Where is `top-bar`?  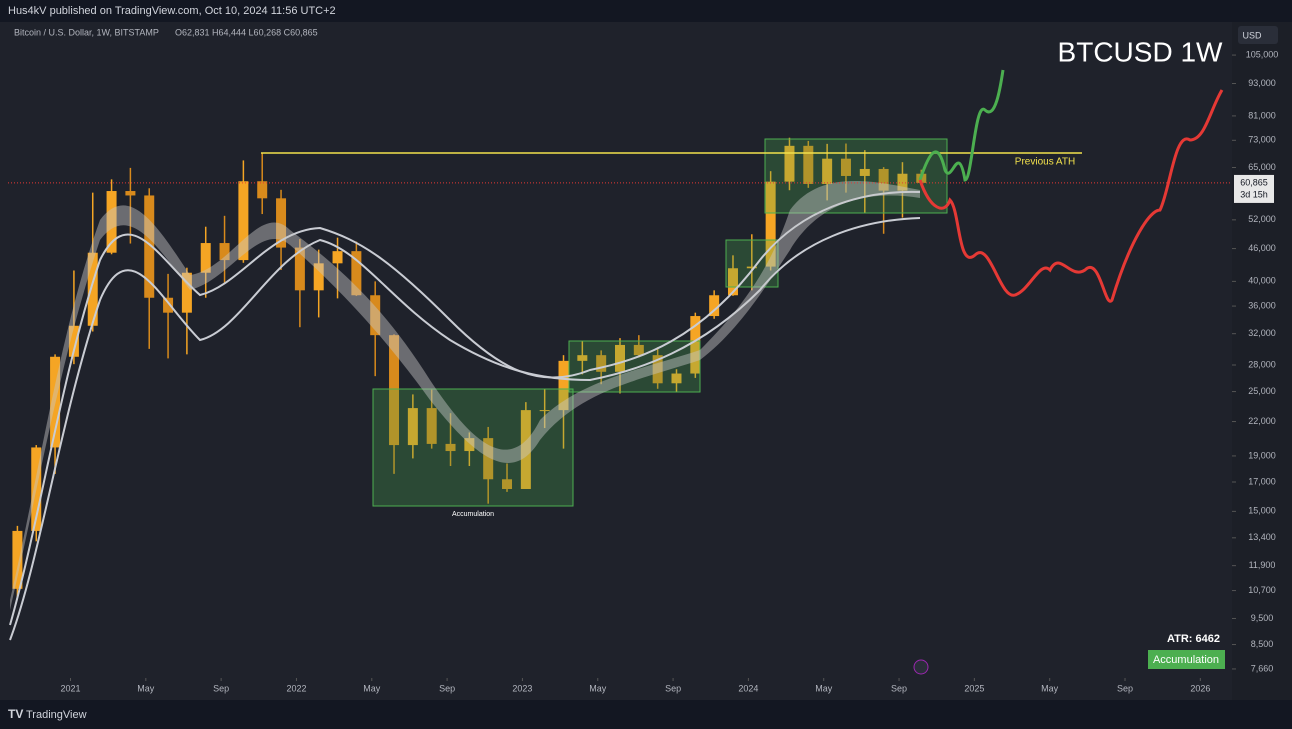 top-bar is located at coordinates (646, 11).